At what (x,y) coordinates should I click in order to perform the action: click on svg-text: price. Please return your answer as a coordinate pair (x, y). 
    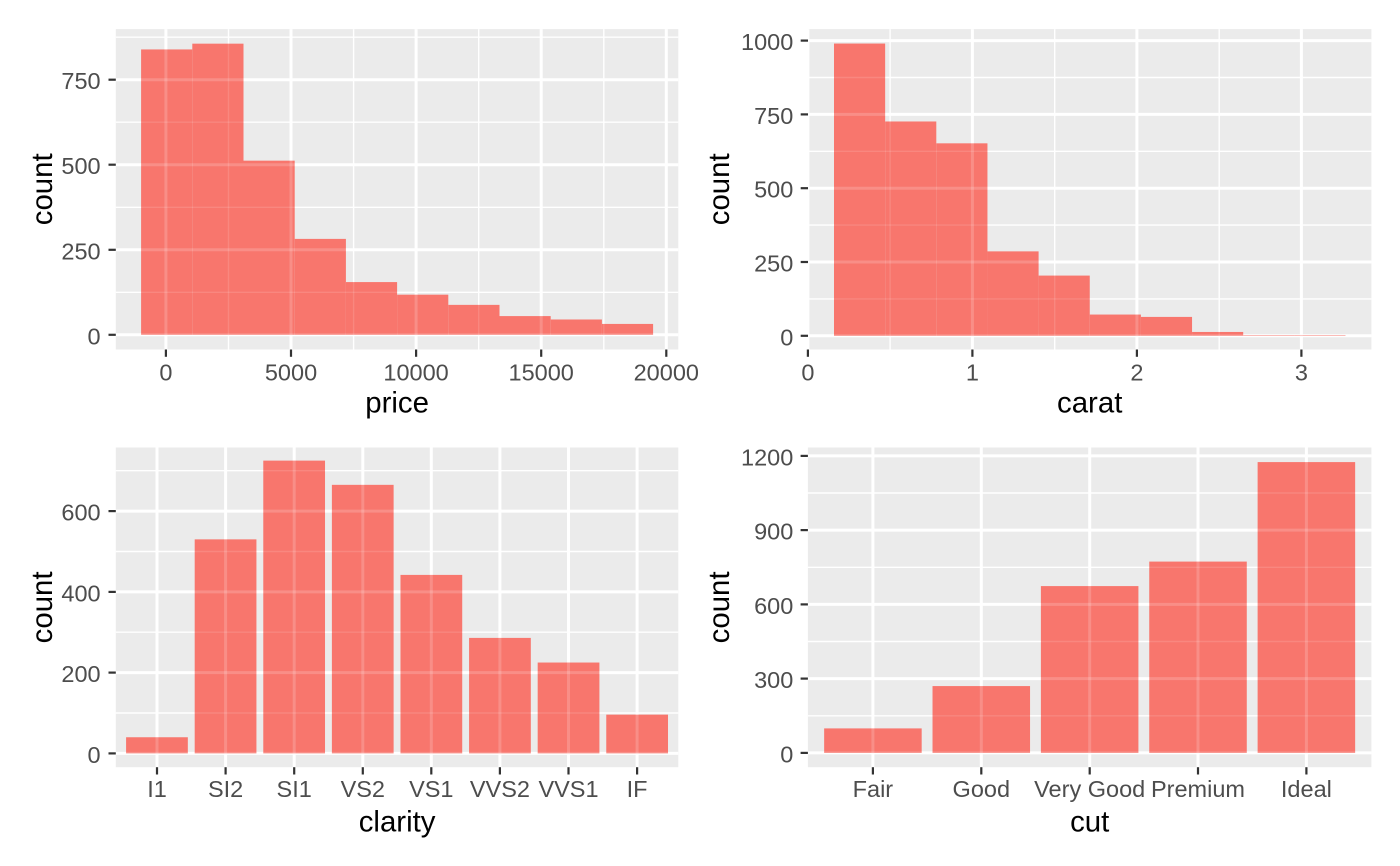
    Looking at the image, I should click on (397, 403).